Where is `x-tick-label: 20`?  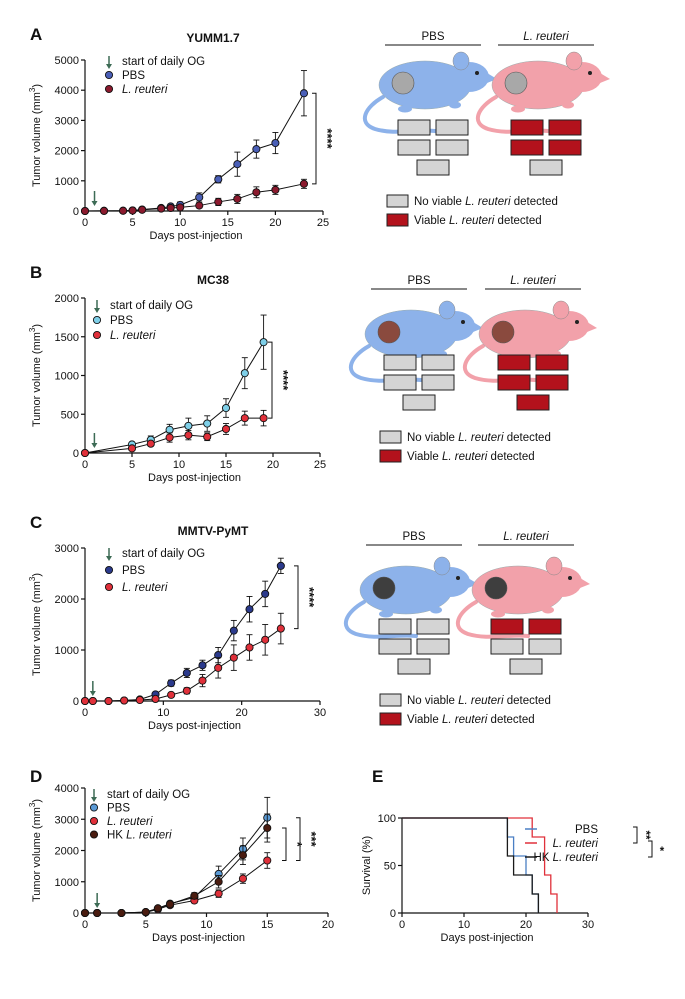
x-tick-label: 20 is located at coordinates (526, 925).